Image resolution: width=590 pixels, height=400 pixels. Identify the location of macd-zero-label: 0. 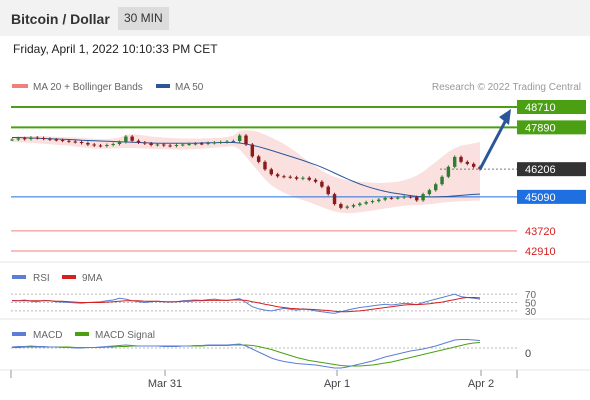
(528, 354).